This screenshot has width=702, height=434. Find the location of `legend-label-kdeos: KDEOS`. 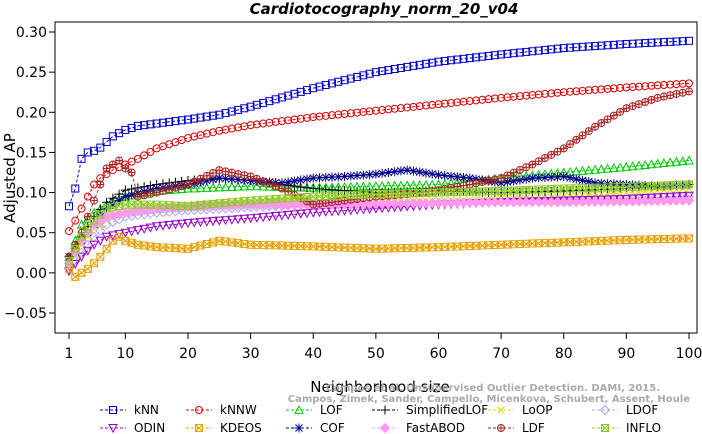

legend-label-kdeos: KDEOS is located at coordinates (241, 427).